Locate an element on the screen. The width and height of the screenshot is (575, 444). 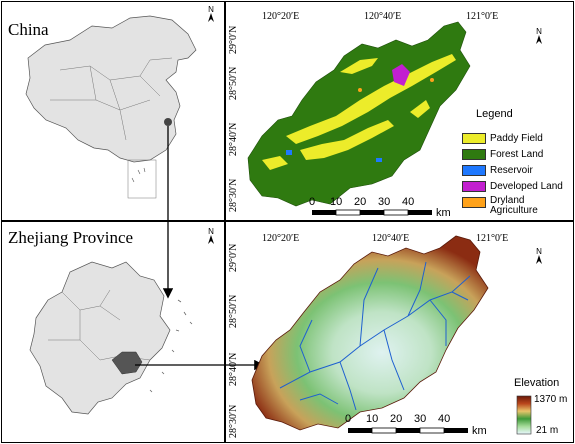
legend-item-dryland-agriculture: Dryland Agriculture is located at coordinates (514, 205).